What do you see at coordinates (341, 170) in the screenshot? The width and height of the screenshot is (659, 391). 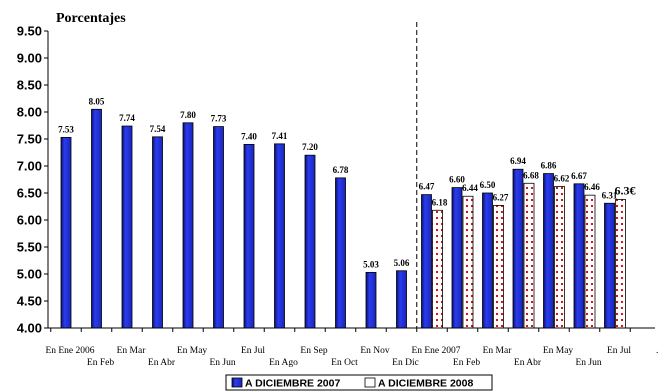 I see `data-label-2007: 6.78` at bounding box center [341, 170].